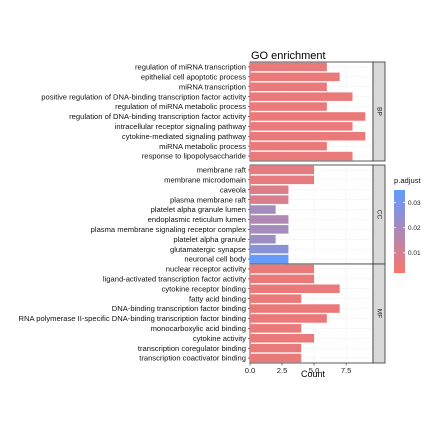 The height and width of the screenshot is (430, 430). What do you see at coordinates (197, 219) in the screenshot?
I see `term-label: endoplasmic reticulum lumen` at bounding box center [197, 219].